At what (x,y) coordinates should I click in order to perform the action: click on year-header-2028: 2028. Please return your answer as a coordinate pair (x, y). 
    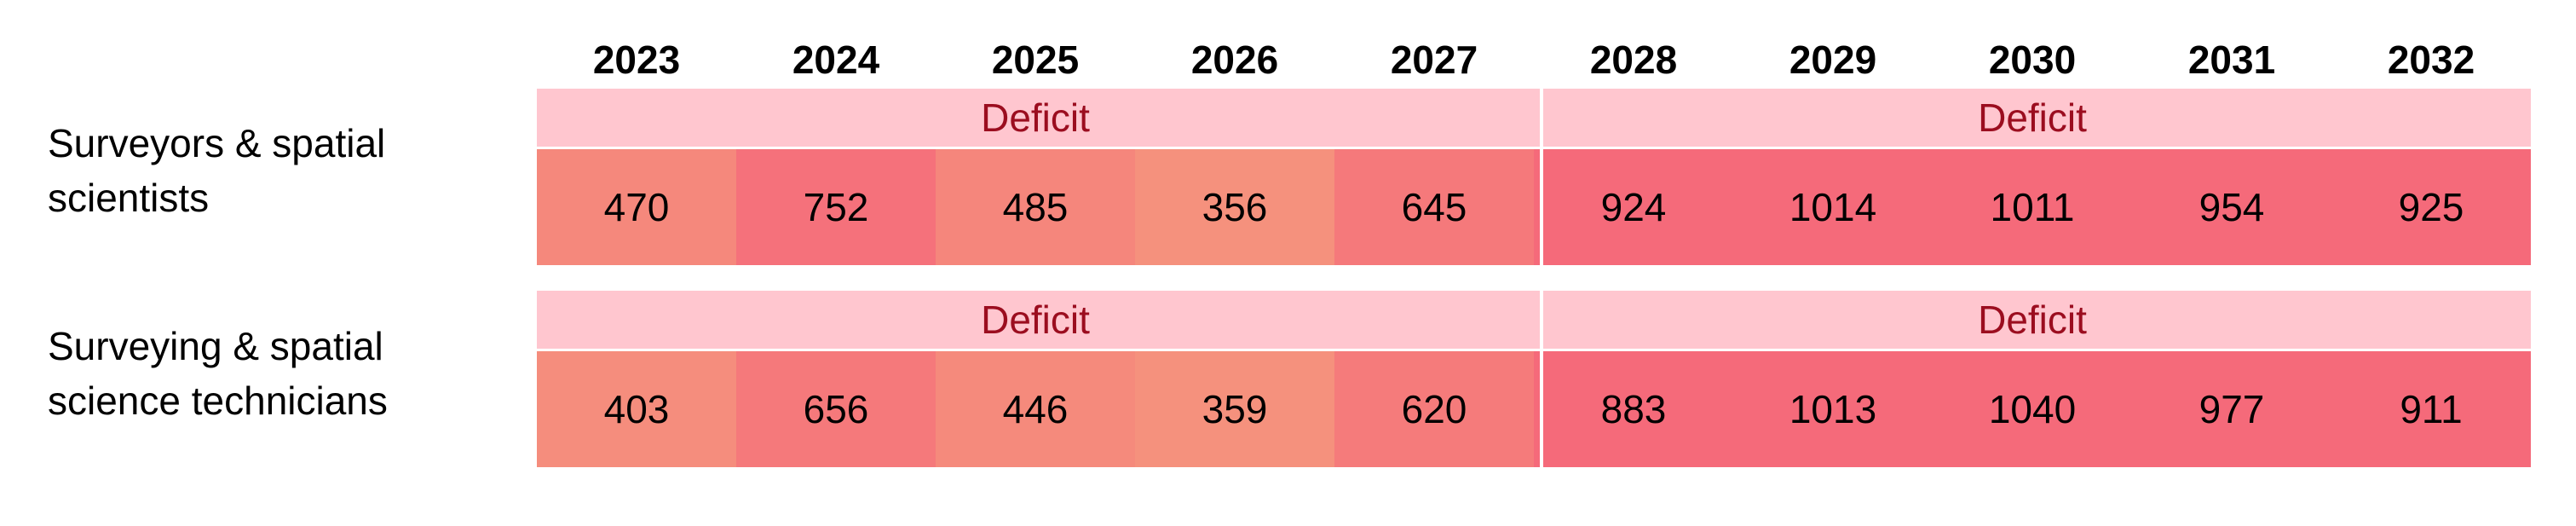
    Looking at the image, I should click on (1633, 60).